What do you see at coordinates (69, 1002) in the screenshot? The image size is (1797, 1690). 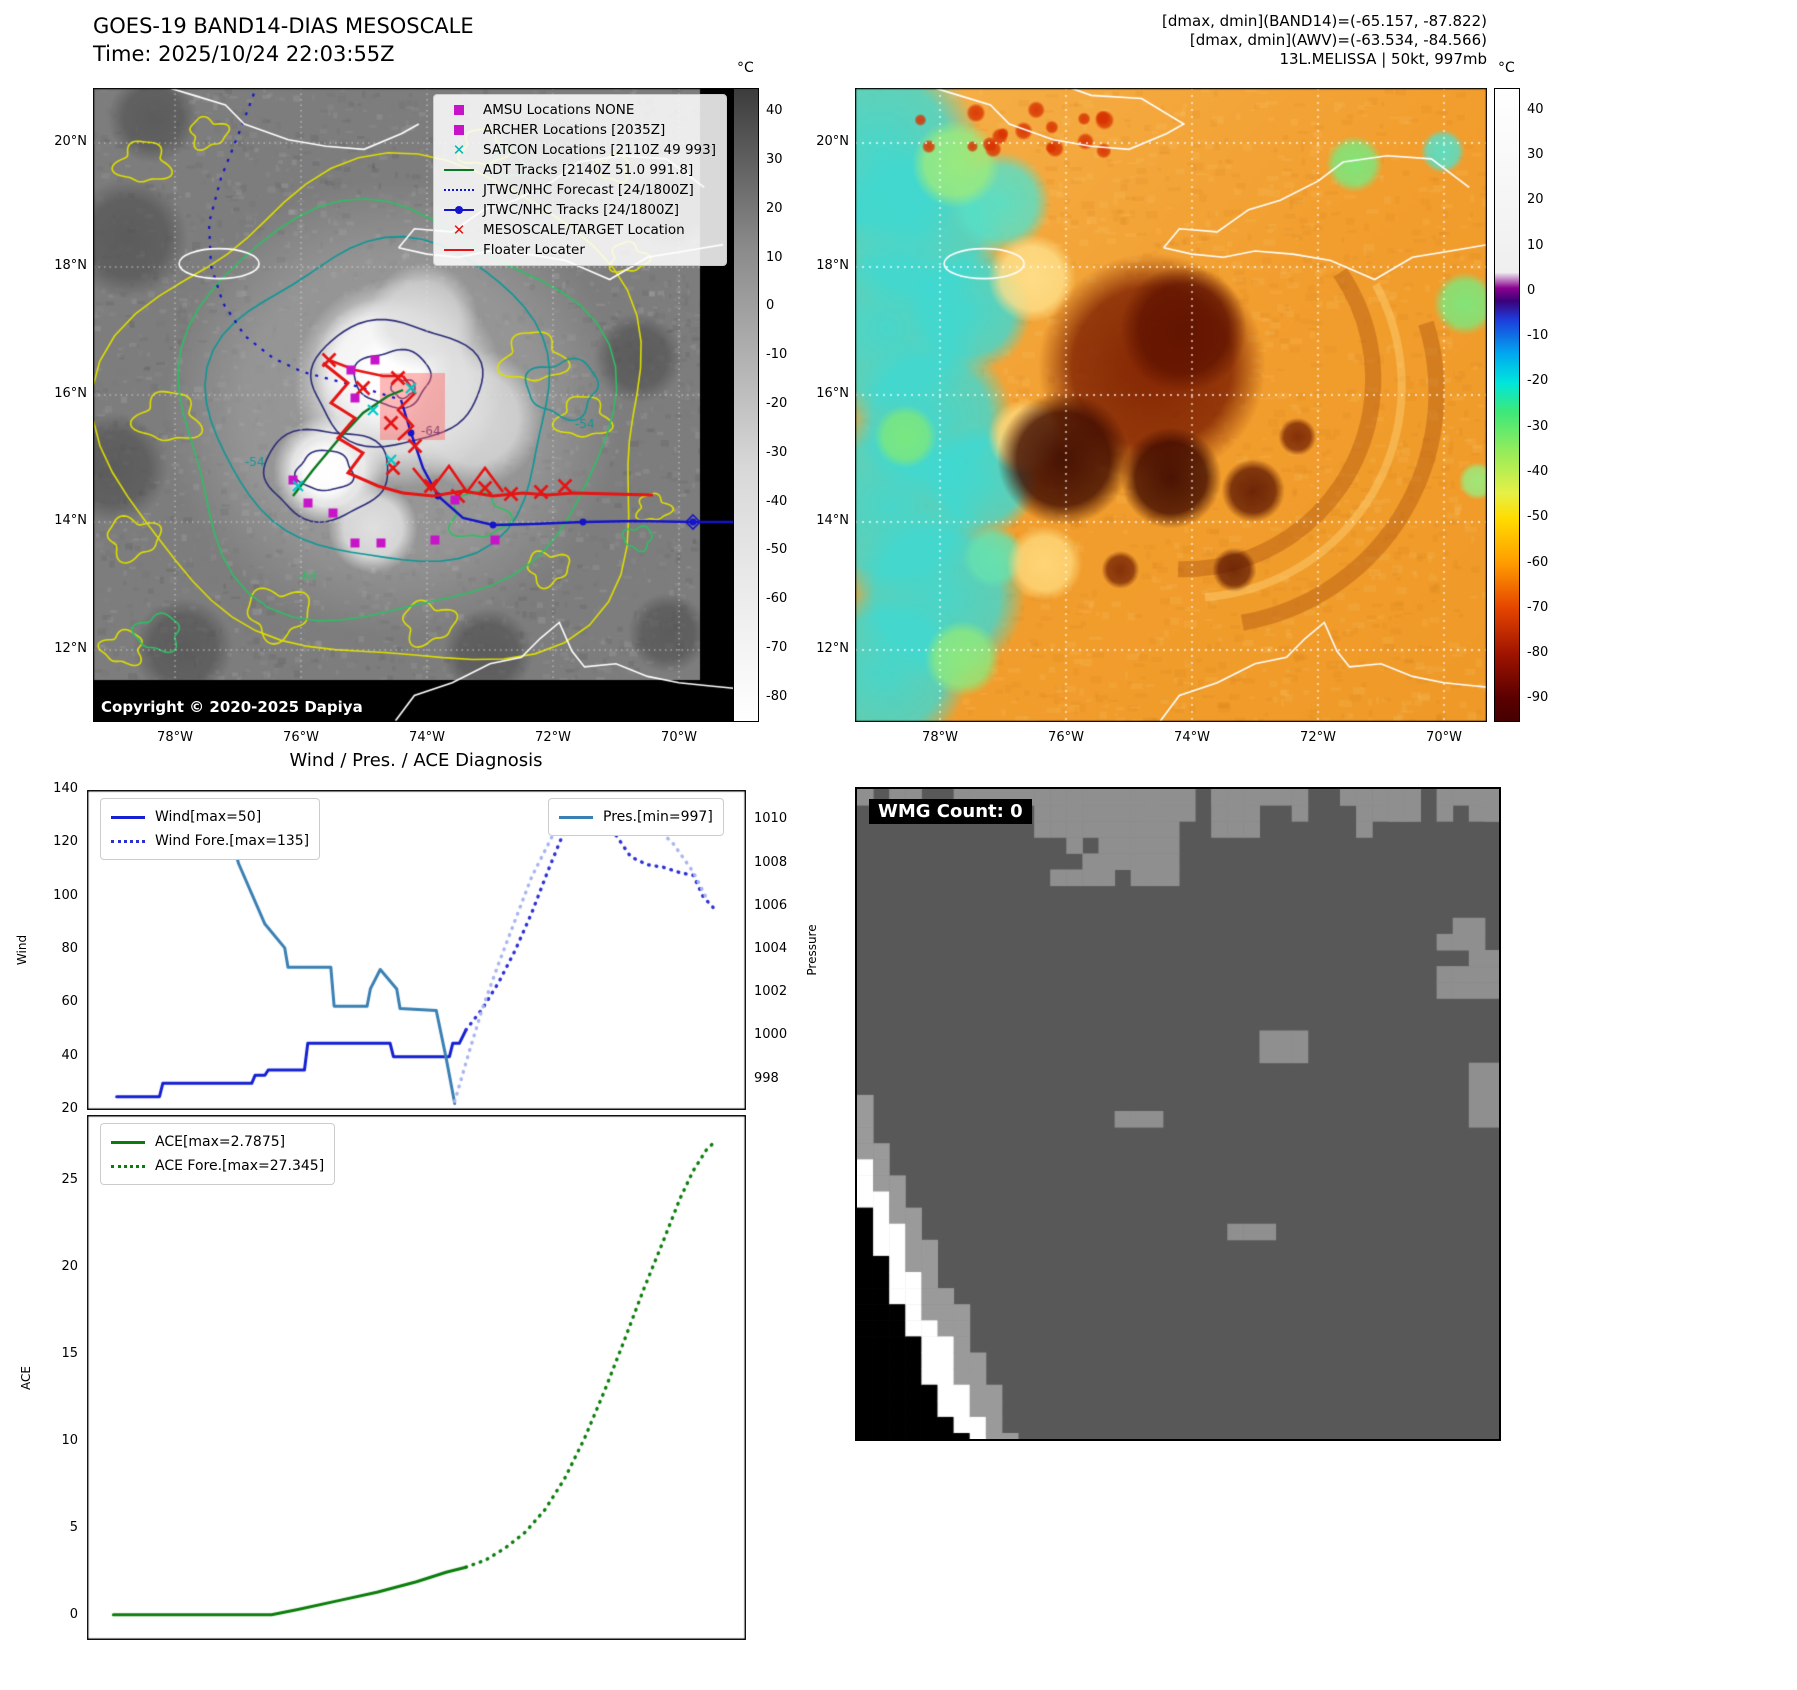 I see `wind-ytick-label: 60` at bounding box center [69, 1002].